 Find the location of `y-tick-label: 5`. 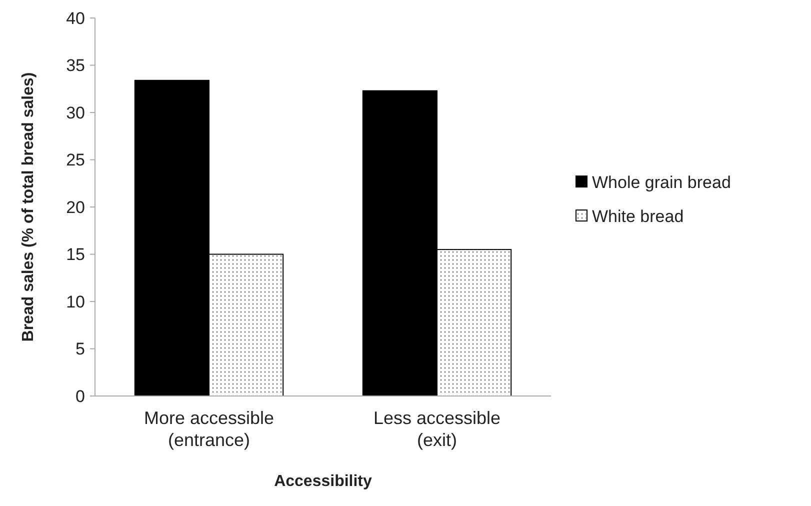

y-tick-label: 5 is located at coordinates (80, 349).